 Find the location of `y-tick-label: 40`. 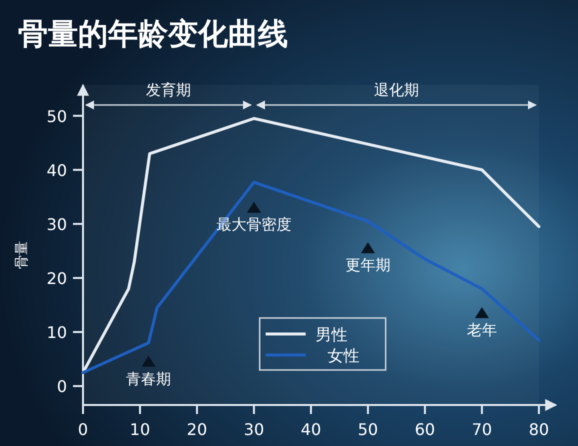

y-tick-label: 40 is located at coordinates (56, 170).